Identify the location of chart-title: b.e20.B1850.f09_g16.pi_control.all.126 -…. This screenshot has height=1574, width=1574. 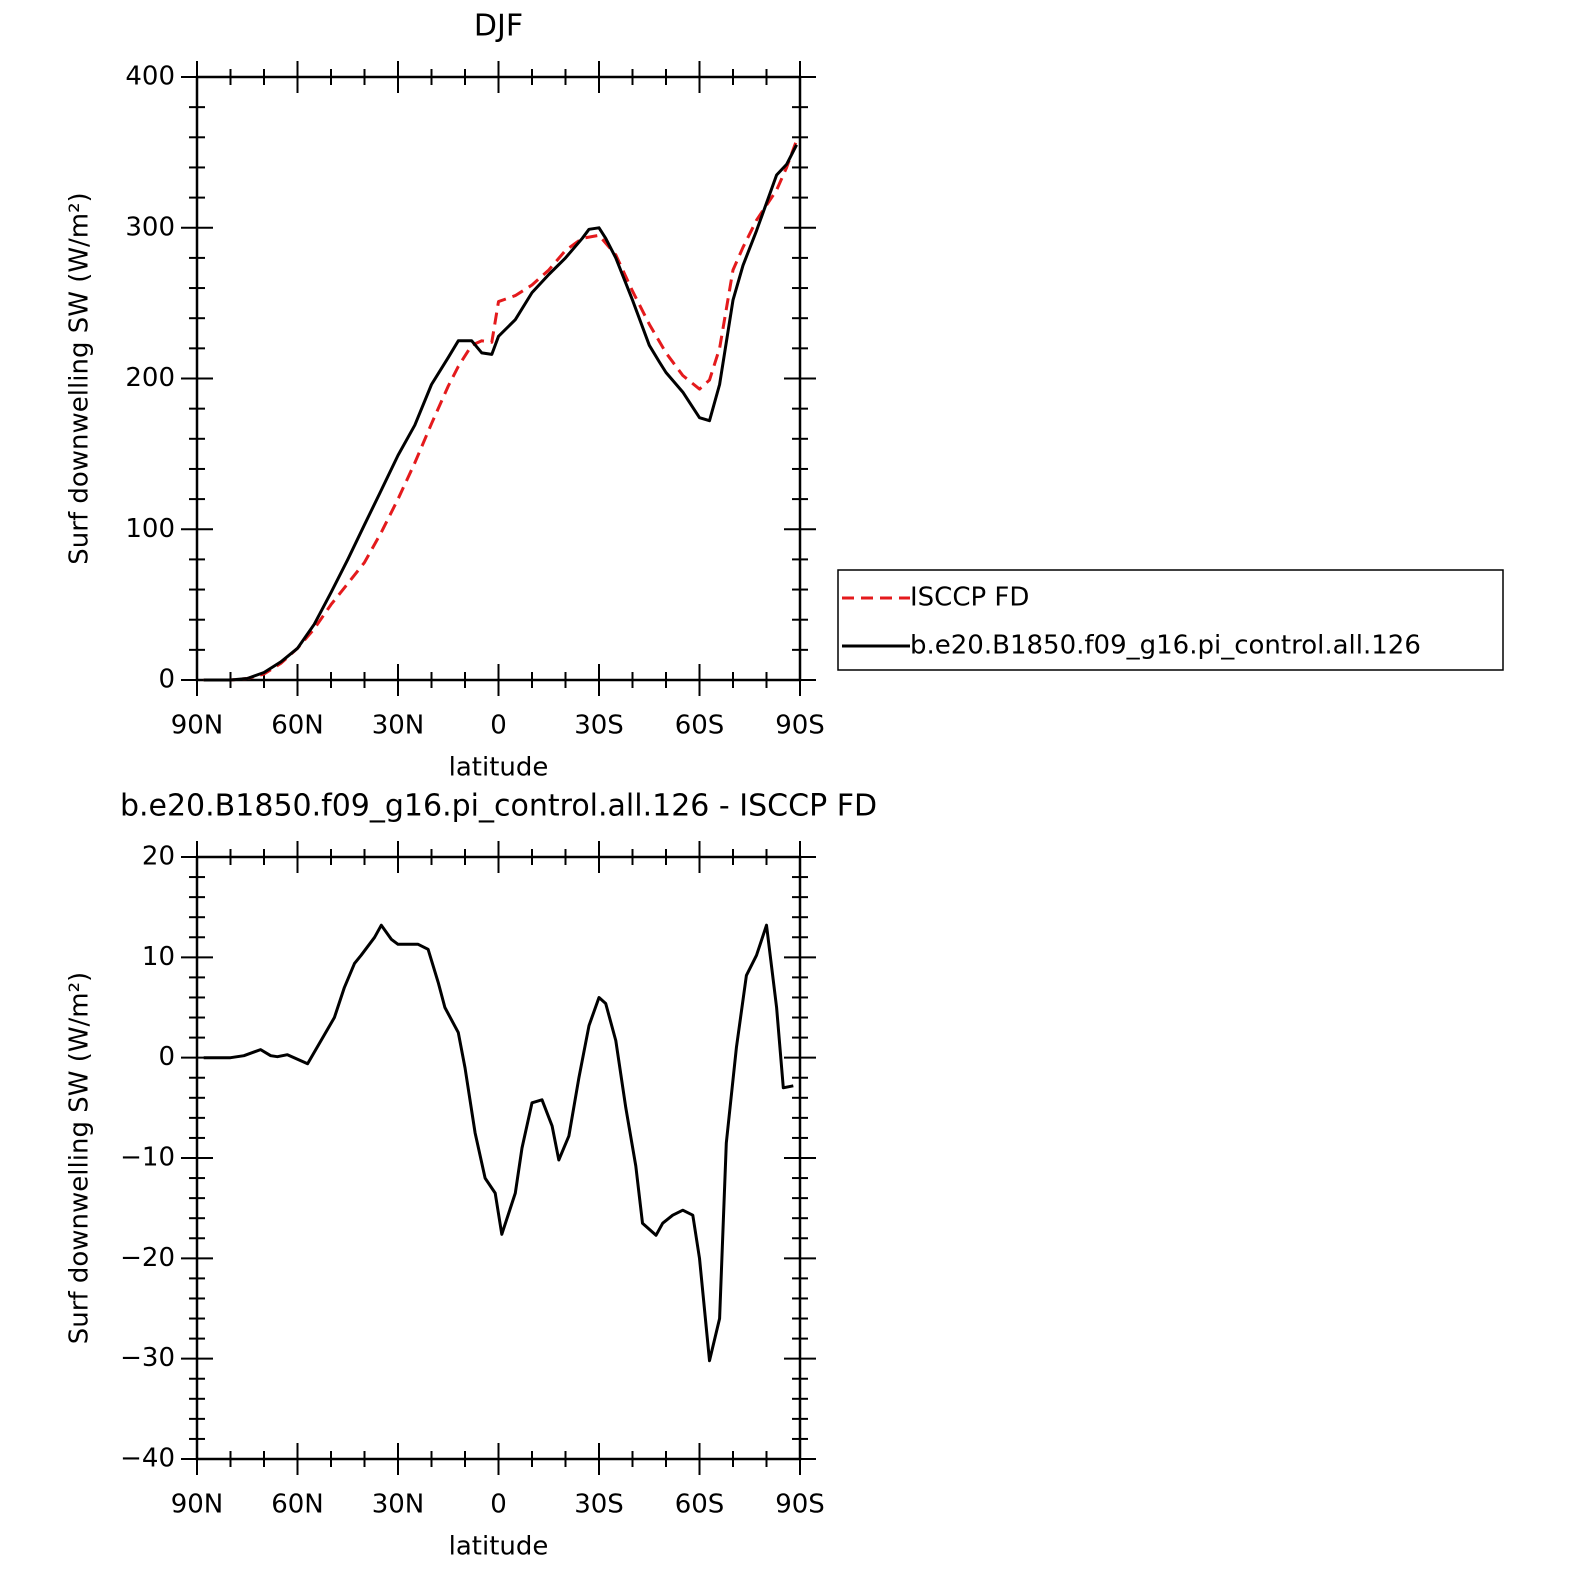
(498, 806).